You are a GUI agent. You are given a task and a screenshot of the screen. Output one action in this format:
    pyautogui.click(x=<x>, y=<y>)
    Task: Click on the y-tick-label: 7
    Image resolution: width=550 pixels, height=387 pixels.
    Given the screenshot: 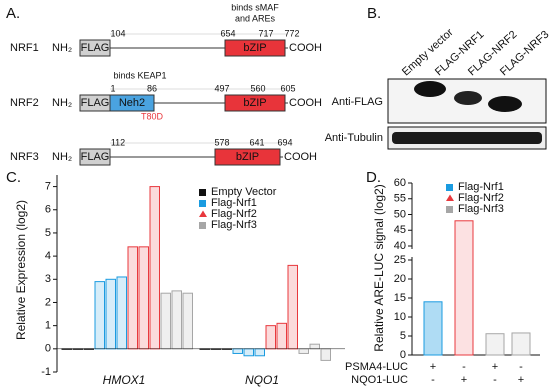 What is the action you would take?
    pyautogui.click(x=48, y=186)
    